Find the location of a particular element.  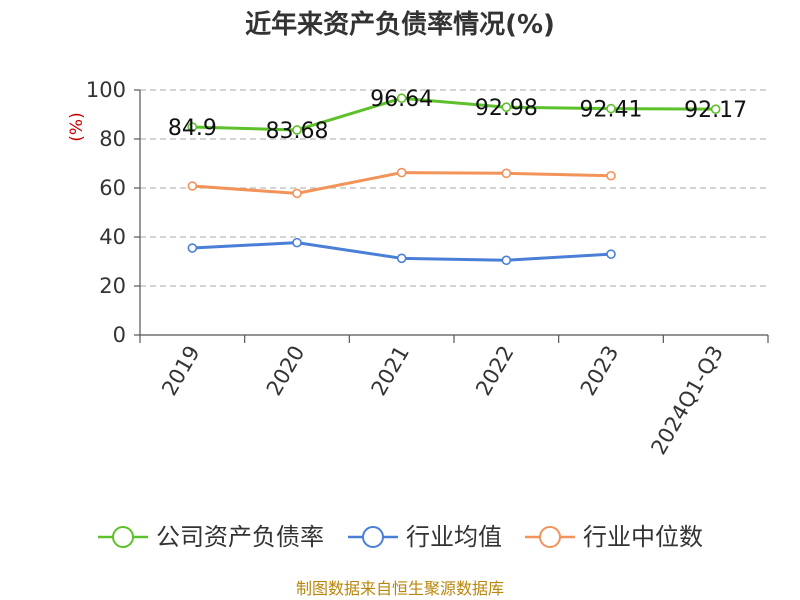

data-label: 84.9 is located at coordinates (192, 128).